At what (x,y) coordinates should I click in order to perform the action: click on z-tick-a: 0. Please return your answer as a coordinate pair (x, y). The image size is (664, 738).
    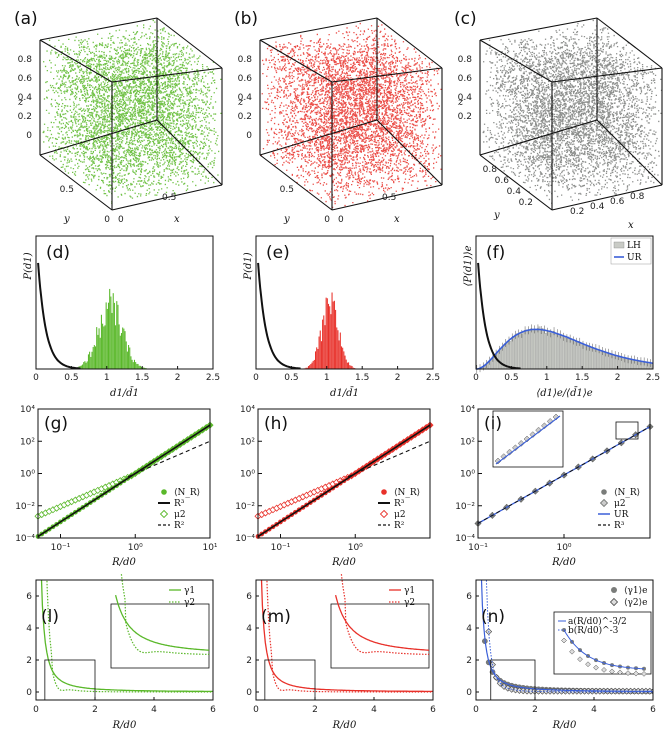
    Looking at the image, I should click on (29, 136).